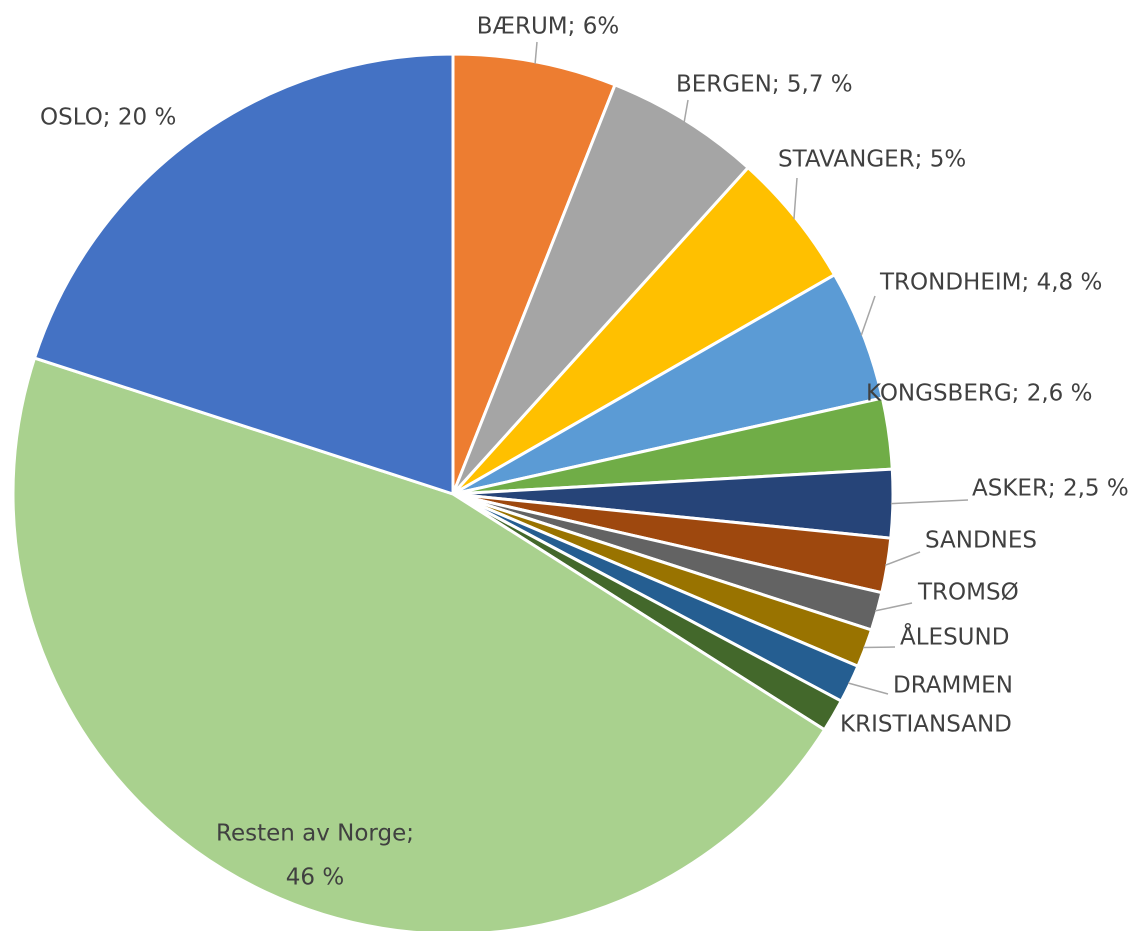 The height and width of the screenshot is (931, 1140). What do you see at coordinates (315, 834) in the screenshot?
I see `slice-label: Resten av Norge;` at bounding box center [315, 834].